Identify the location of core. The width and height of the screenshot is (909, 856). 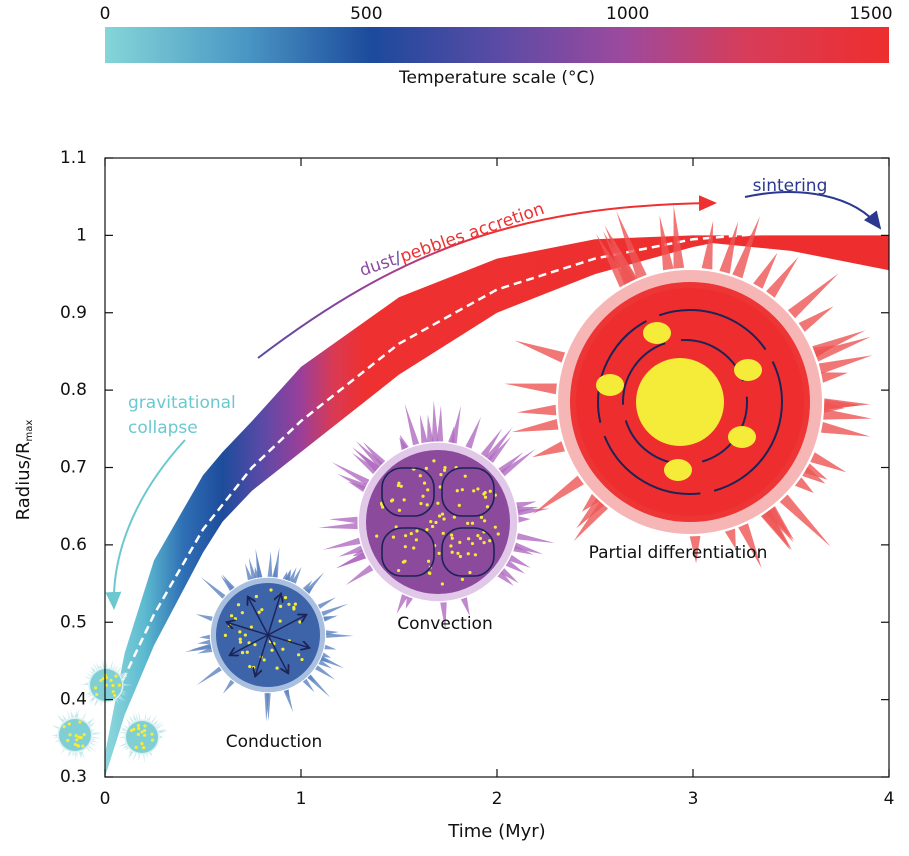
(680, 402).